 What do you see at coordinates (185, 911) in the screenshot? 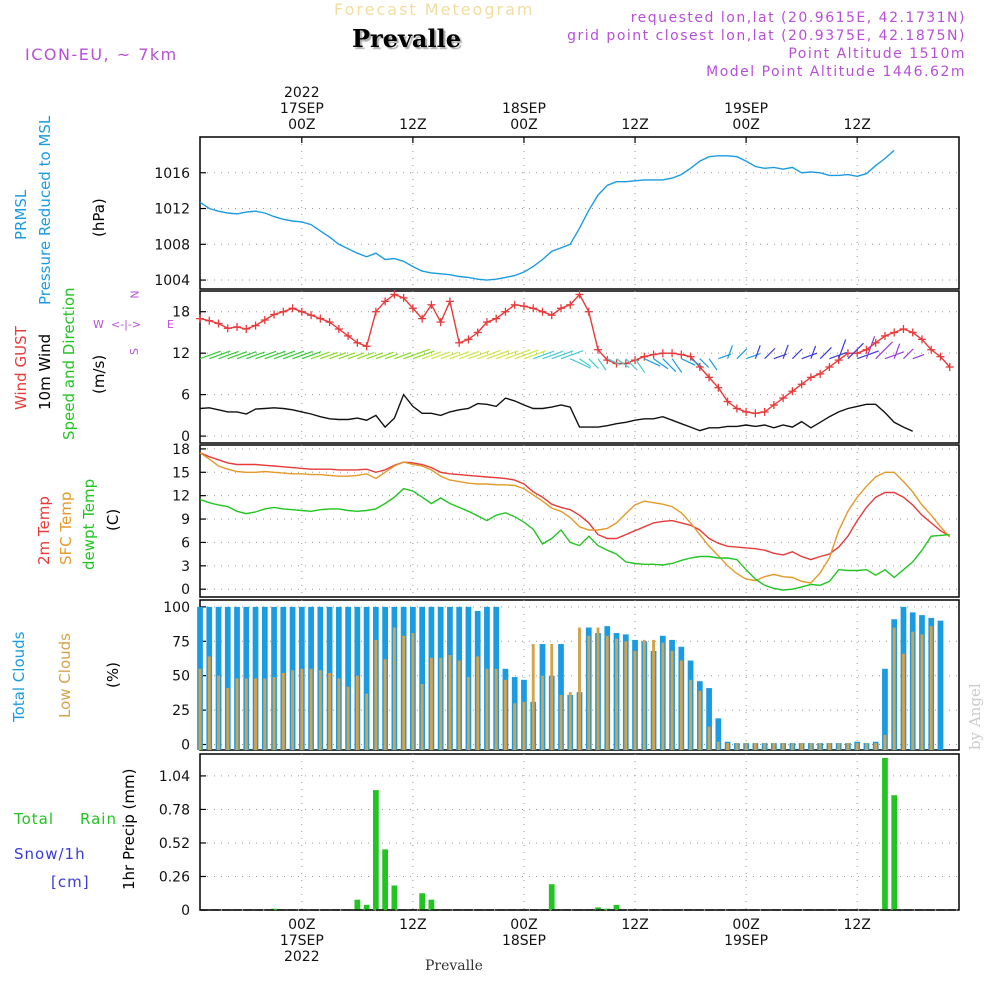
I see `y-tick-label-precipitation: 0` at bounding box center [185, 911].